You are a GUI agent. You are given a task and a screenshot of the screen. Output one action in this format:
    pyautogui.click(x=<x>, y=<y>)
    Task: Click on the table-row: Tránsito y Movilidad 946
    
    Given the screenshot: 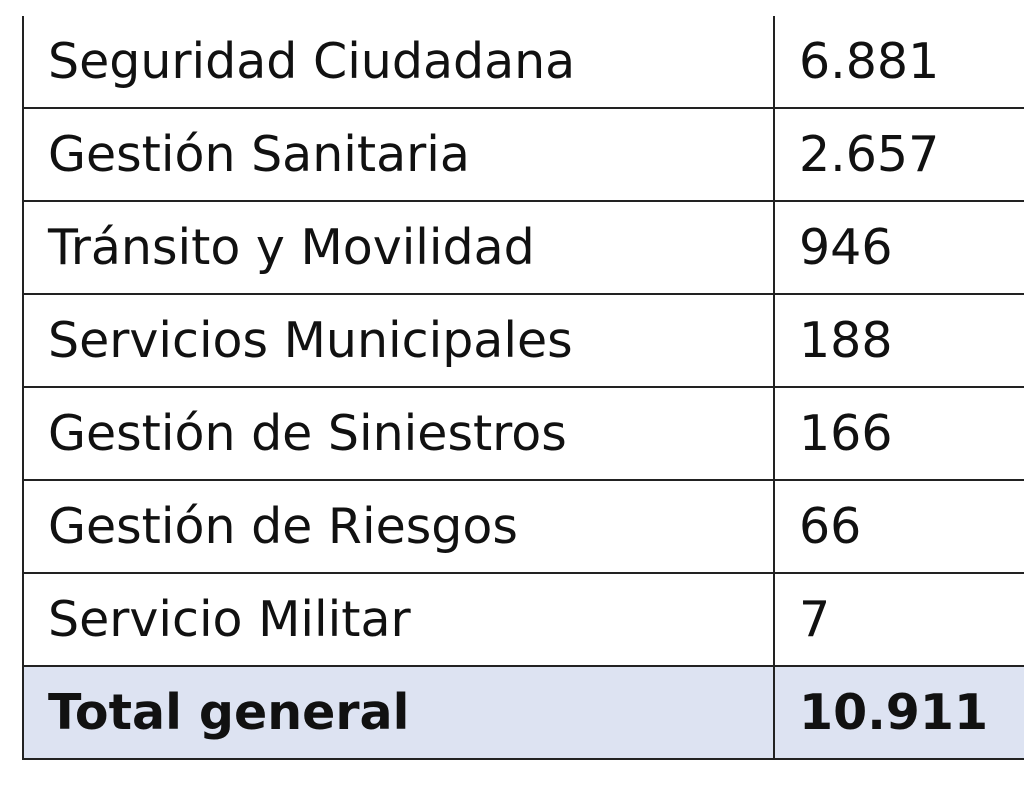 What is the action you would take?
    pyautogui.click(x=523, y=248)
    